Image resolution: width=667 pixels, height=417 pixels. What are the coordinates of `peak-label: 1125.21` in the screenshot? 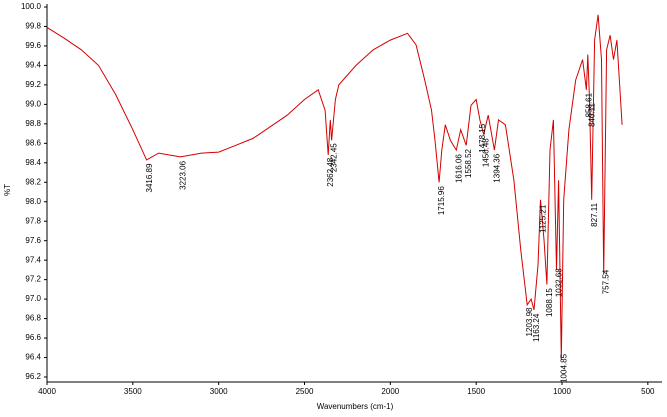 It's located at (543, 218).